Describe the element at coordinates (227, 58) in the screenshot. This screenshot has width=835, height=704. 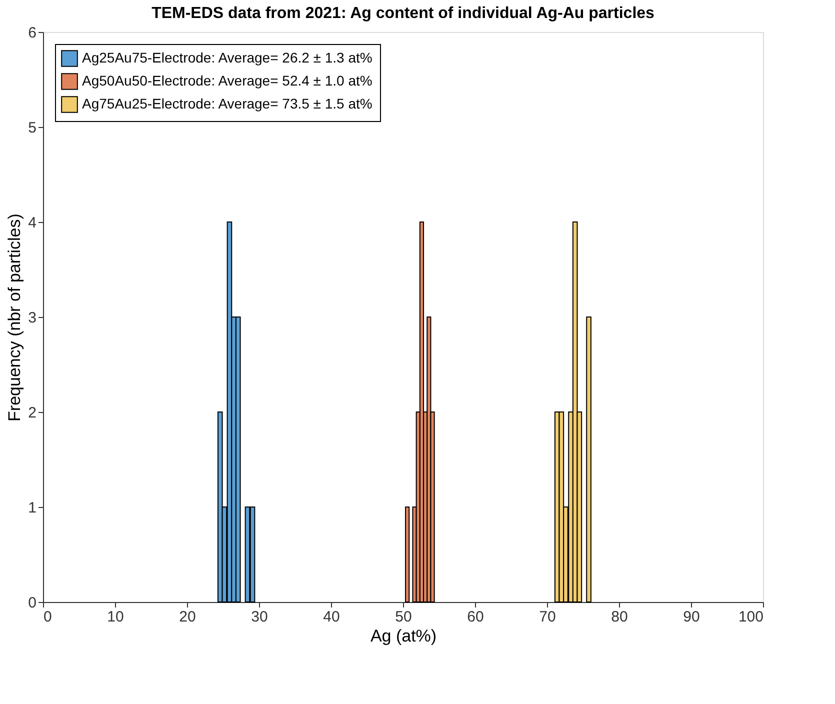
I see `legend-label: Ag25Au75-Electrode: Average= 26.2 ± 1.3 at%` at that location.